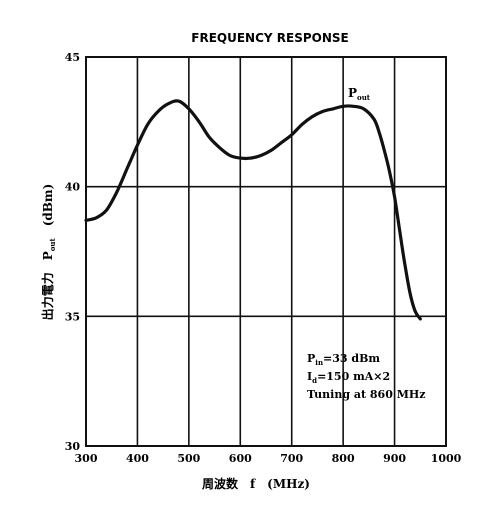 The width and height of the screenshot is (500, 517). I want to click on x-tick-label: 600, so click(240, 458).